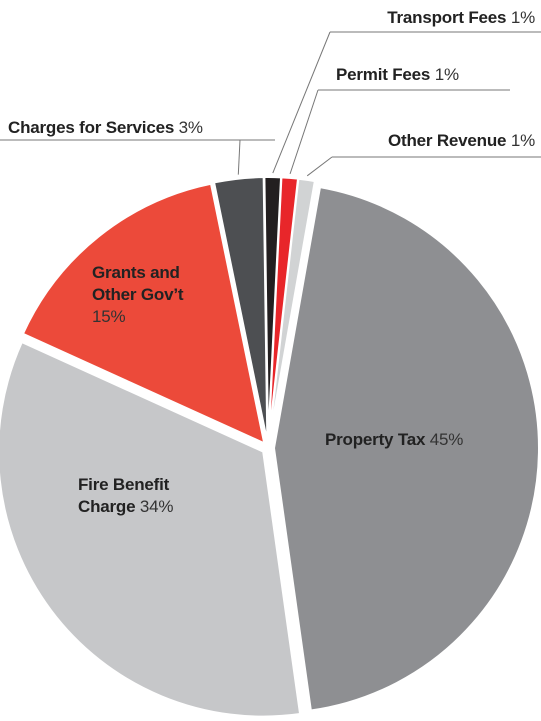 This screenshot has width=541, height=721. I want to click on slice-label: Permit Fees 1%, so click(397, 75).